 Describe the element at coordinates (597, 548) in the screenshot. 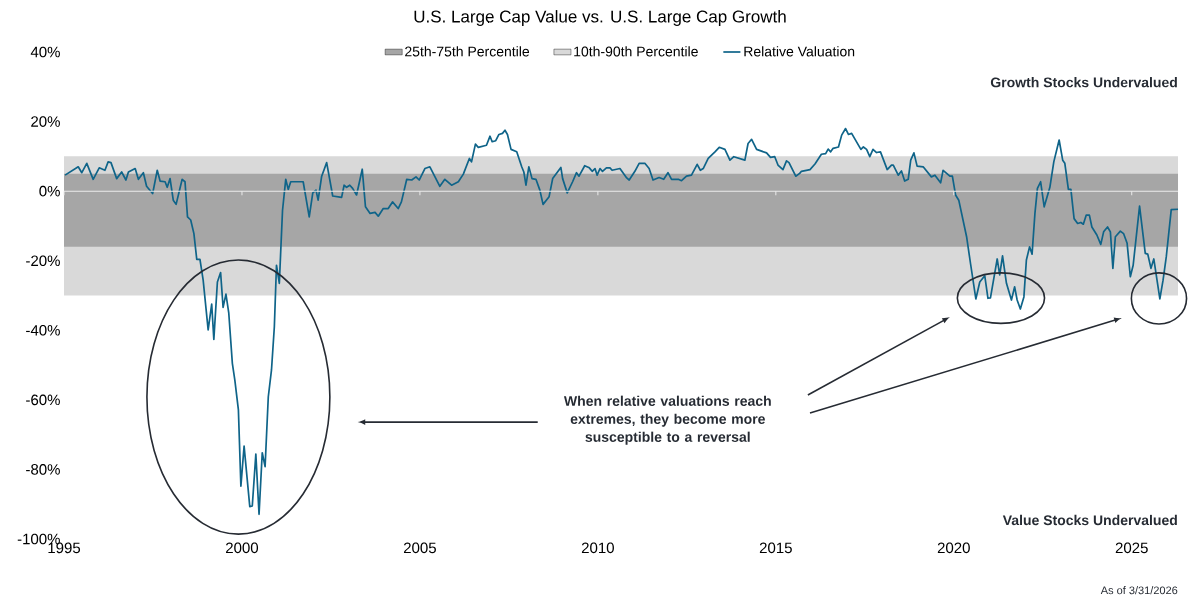

I see `x-tick-label: 2010` at that location.